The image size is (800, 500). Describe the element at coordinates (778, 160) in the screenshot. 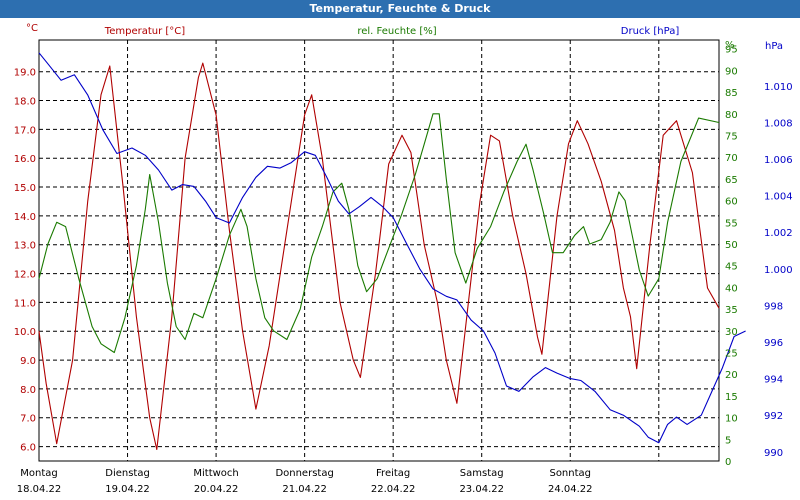

I see `pressure-tick-label: 1.006` at that location.